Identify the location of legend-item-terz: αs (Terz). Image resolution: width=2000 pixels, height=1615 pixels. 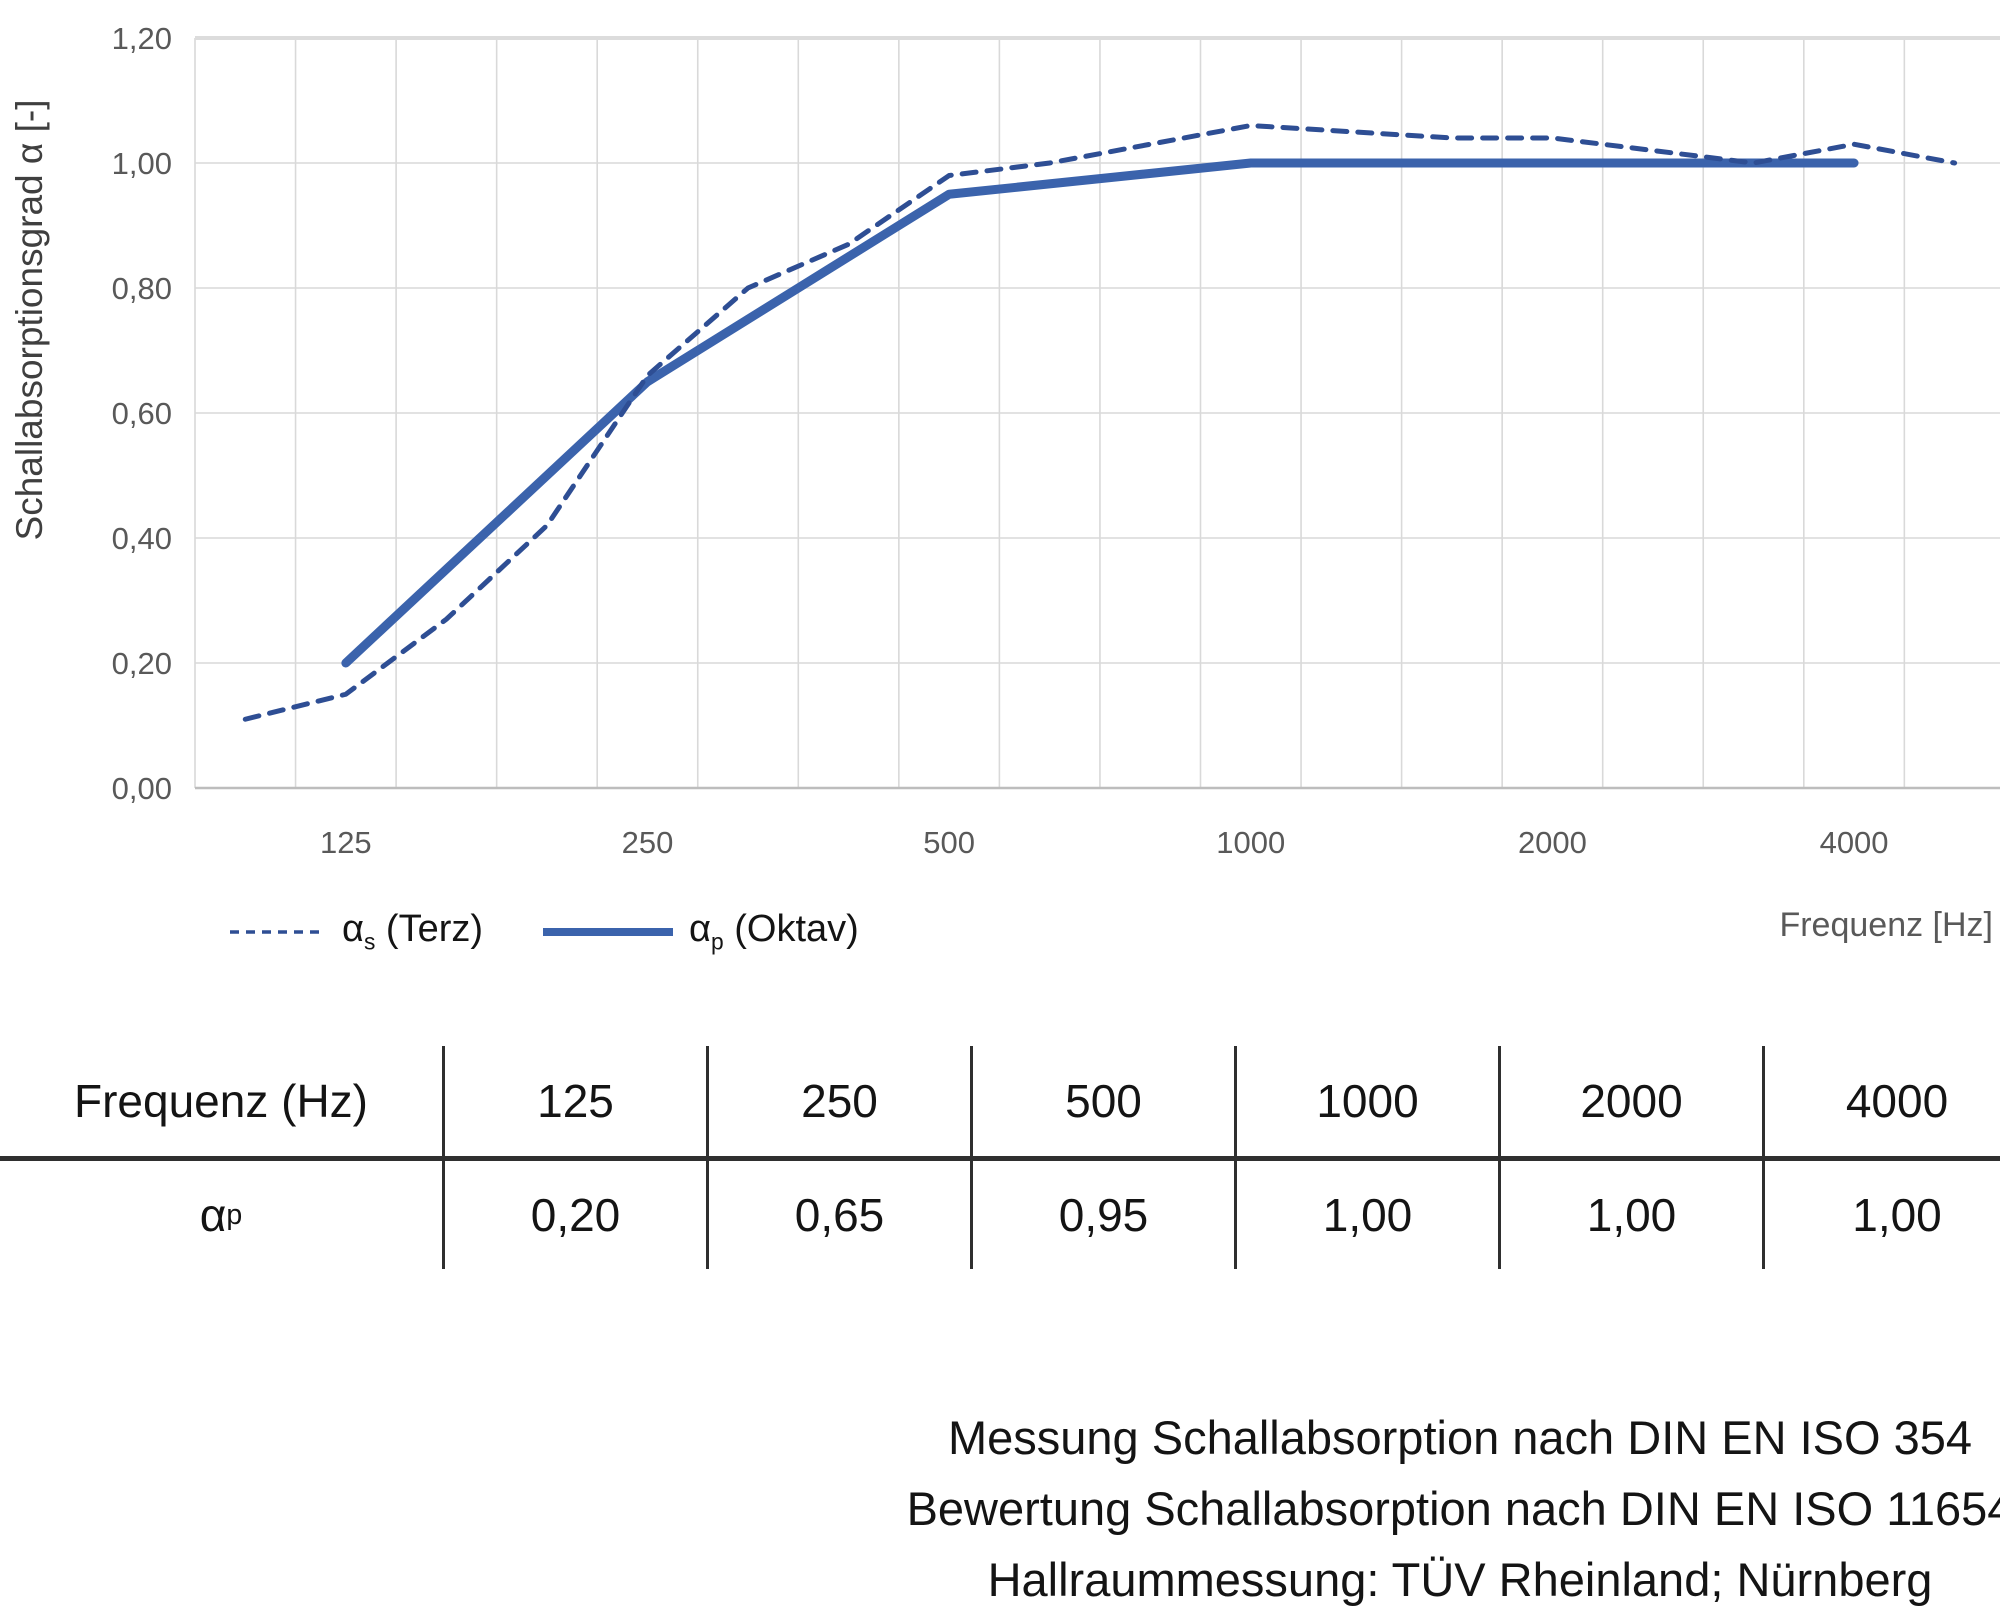
(355, 932).